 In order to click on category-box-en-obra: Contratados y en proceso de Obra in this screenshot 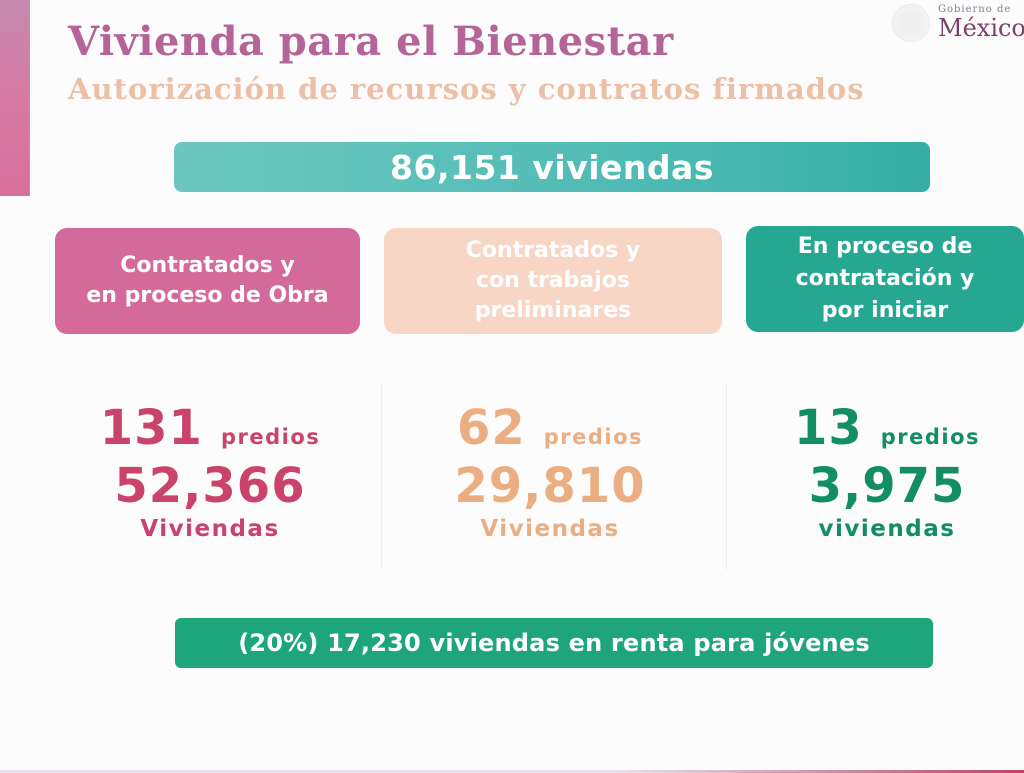, I will do `click(207, 281)`.